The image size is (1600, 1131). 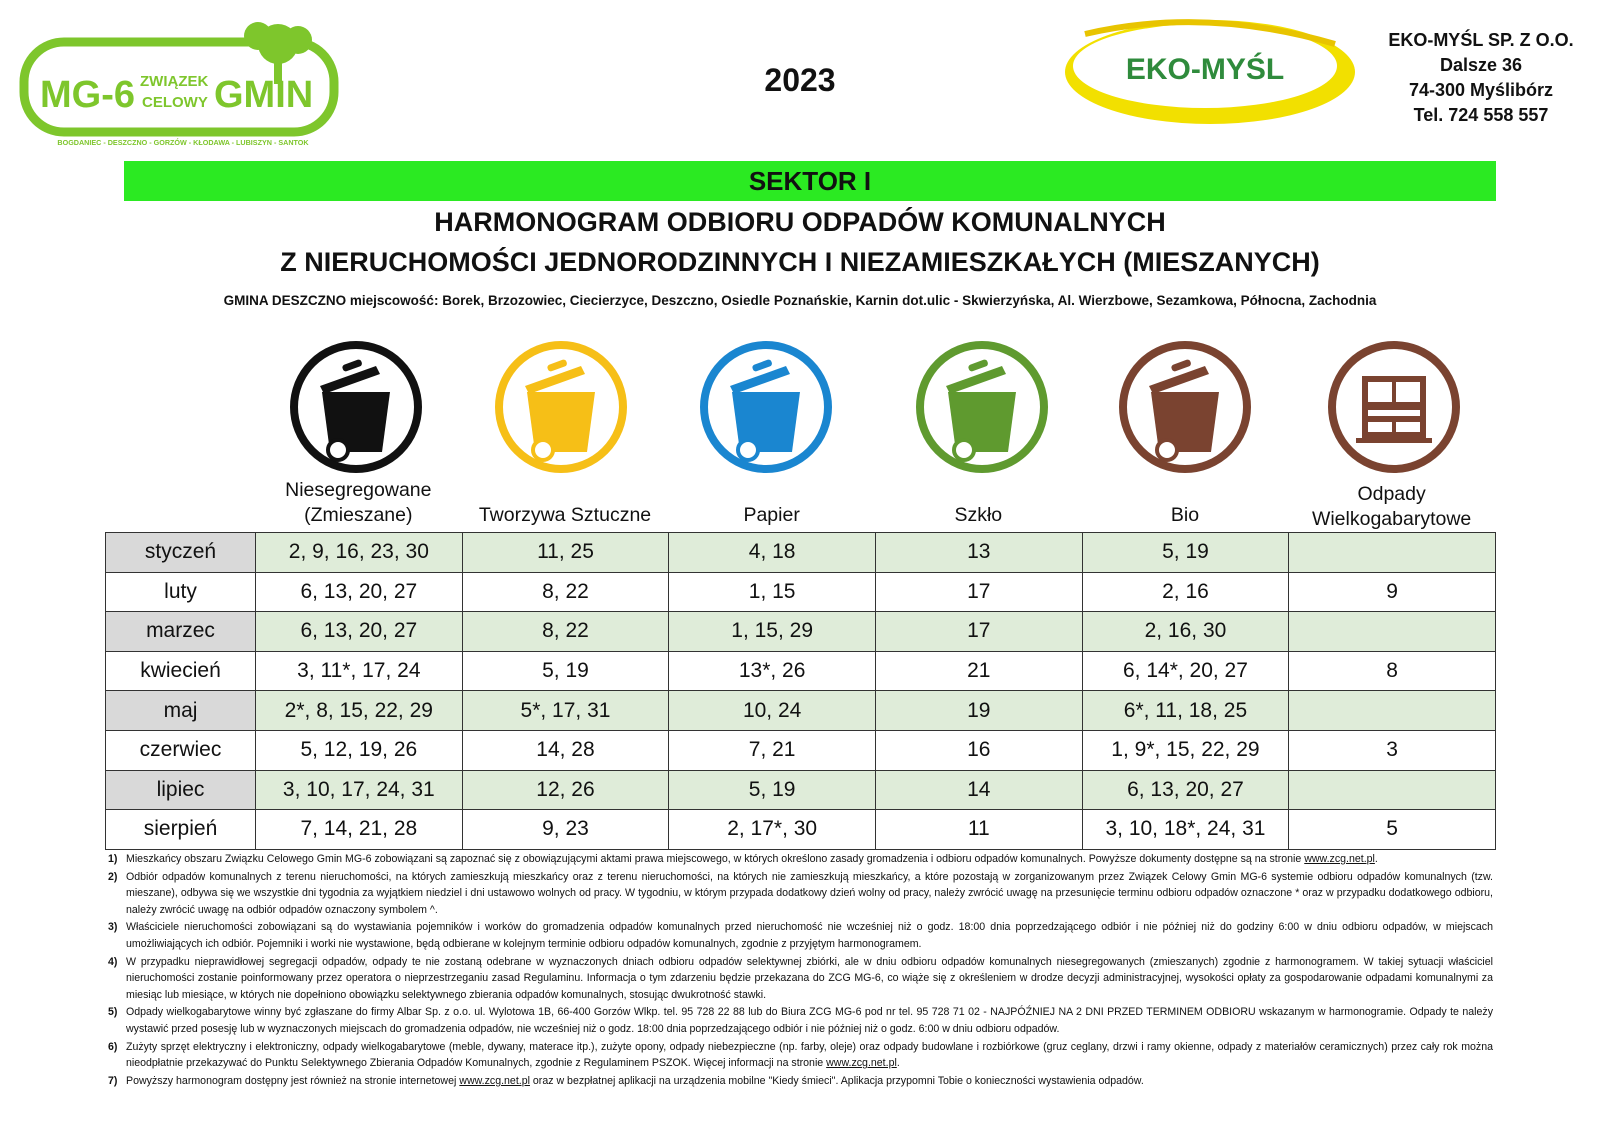 What do you see at coordinates (1481, 115) in the screenshot?
I see `company-phone: Tel. 724 558 557` at bounding box center [1481, 115].